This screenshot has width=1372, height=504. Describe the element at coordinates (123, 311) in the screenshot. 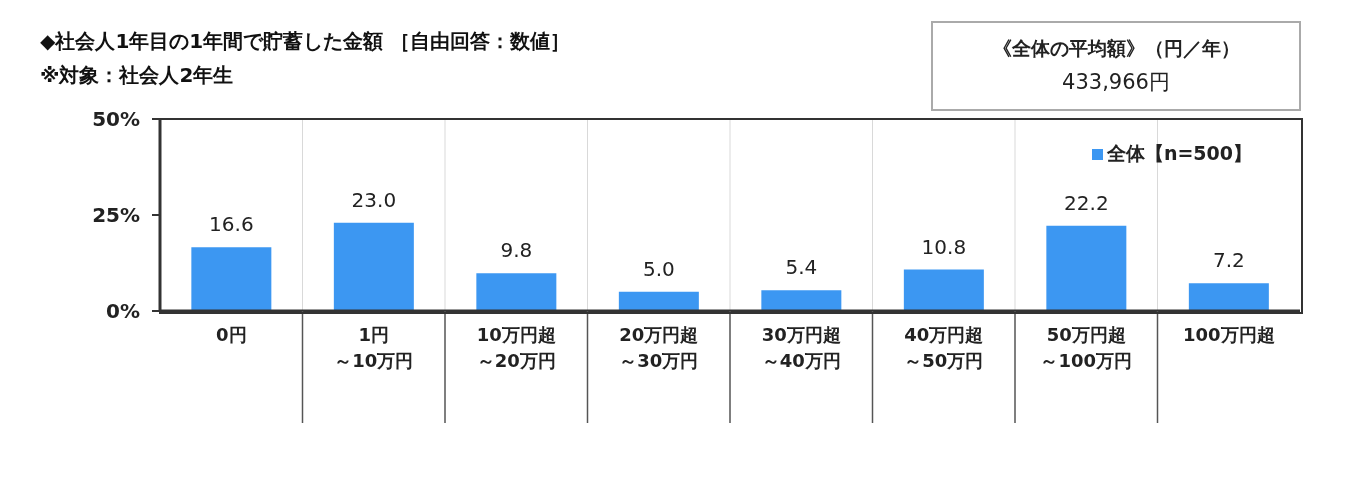

I see `y-tick-label: 0%` at that location.